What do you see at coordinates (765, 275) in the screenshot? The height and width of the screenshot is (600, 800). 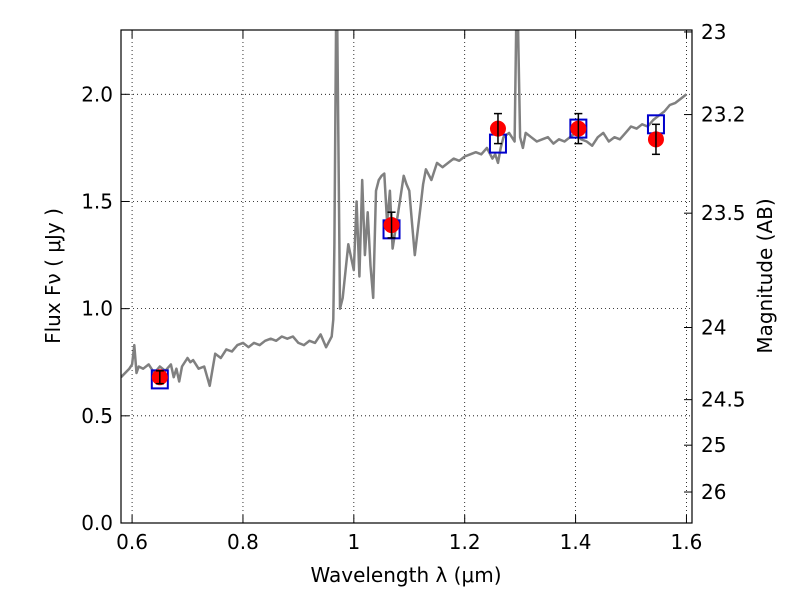 I see `magnitude-axis-label: Magnitude (AB)` at bounding box center [765, 275].